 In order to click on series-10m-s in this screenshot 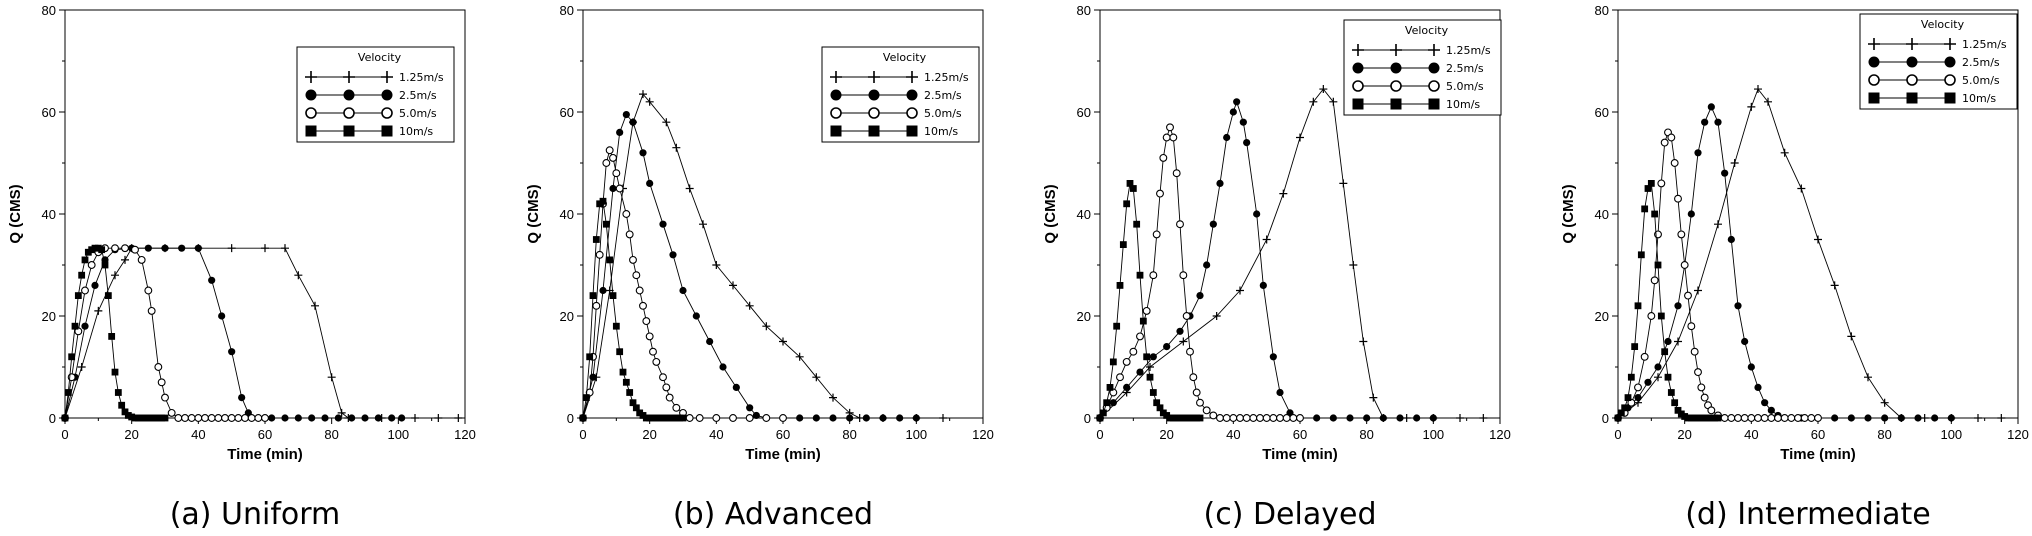, I will do `click(115, 333)`.